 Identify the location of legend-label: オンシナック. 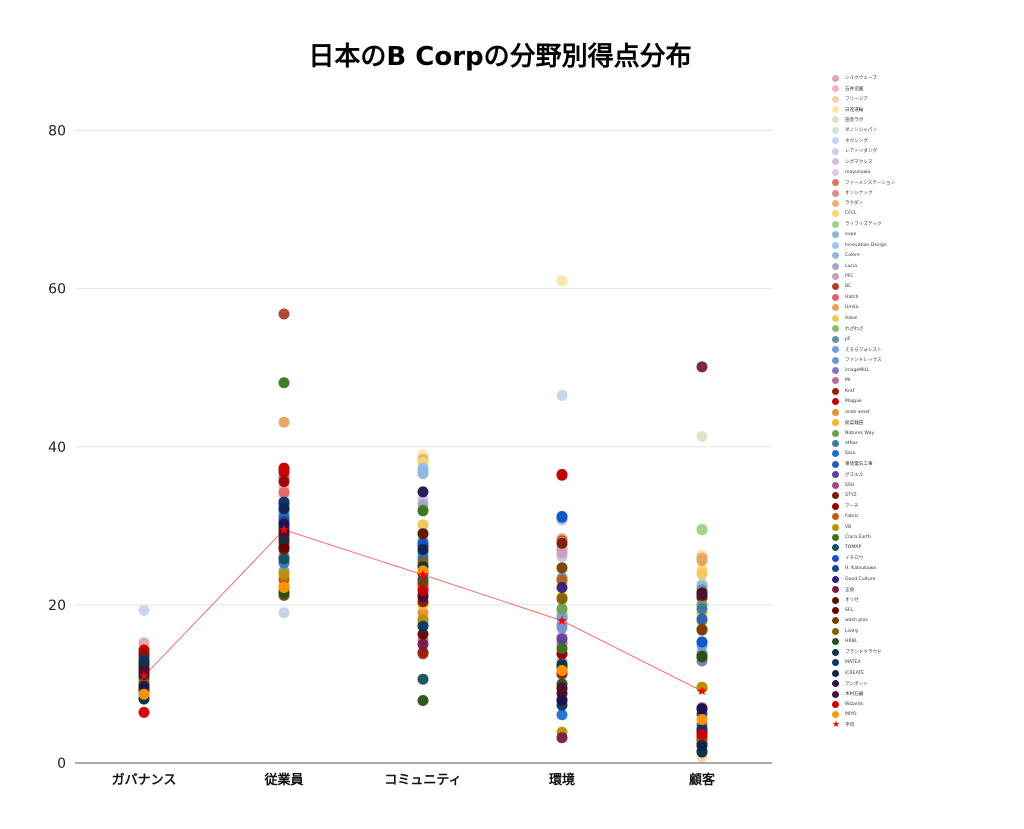
(859, 194).